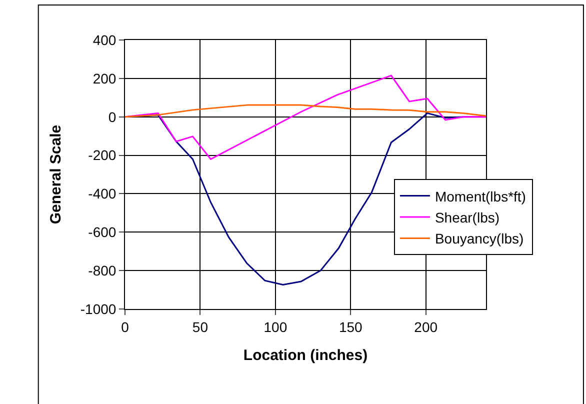 The image size is (586, 404). I want to click on legend-label: Bouyancy(lbs), so click(479, 238).